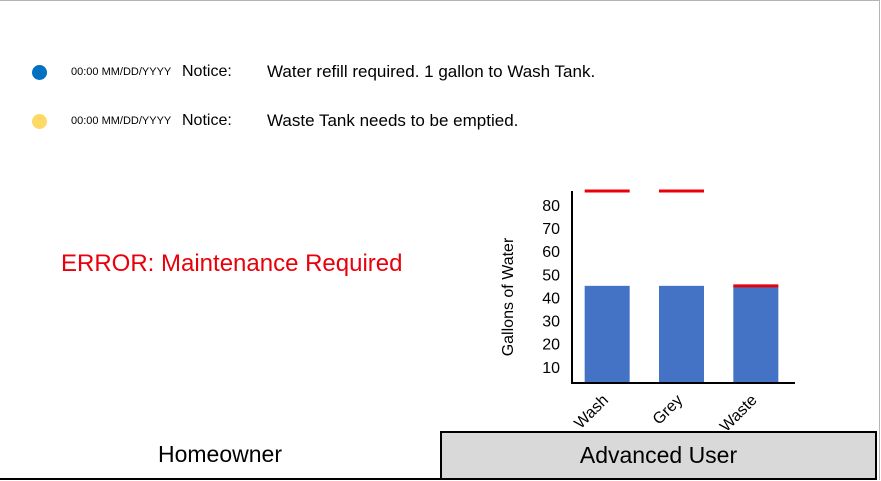 This screenshot has height=481, width=881. Describe the element at coordinates (551, 345) in the screenshot. I see `y-tick-label: 20` at that location.